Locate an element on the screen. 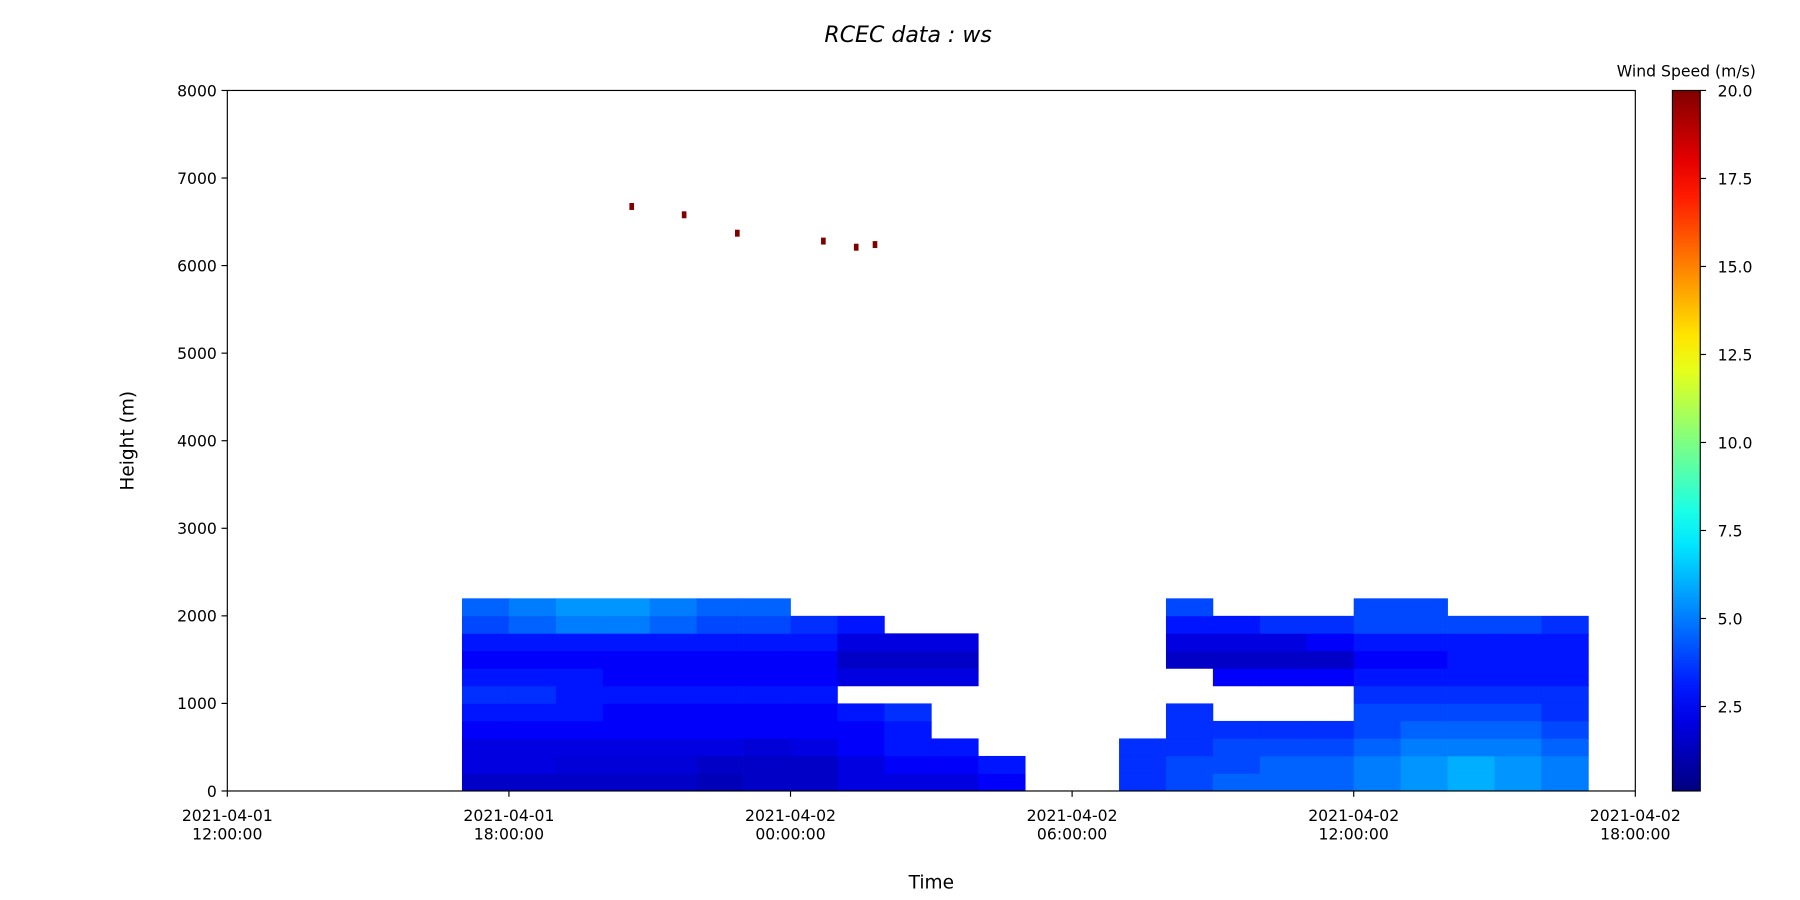 The width and height of the screenshot is (1800, 900). x-tick-label: 2021-04-02 12:00:00 is located at coordinates (1354, 826).